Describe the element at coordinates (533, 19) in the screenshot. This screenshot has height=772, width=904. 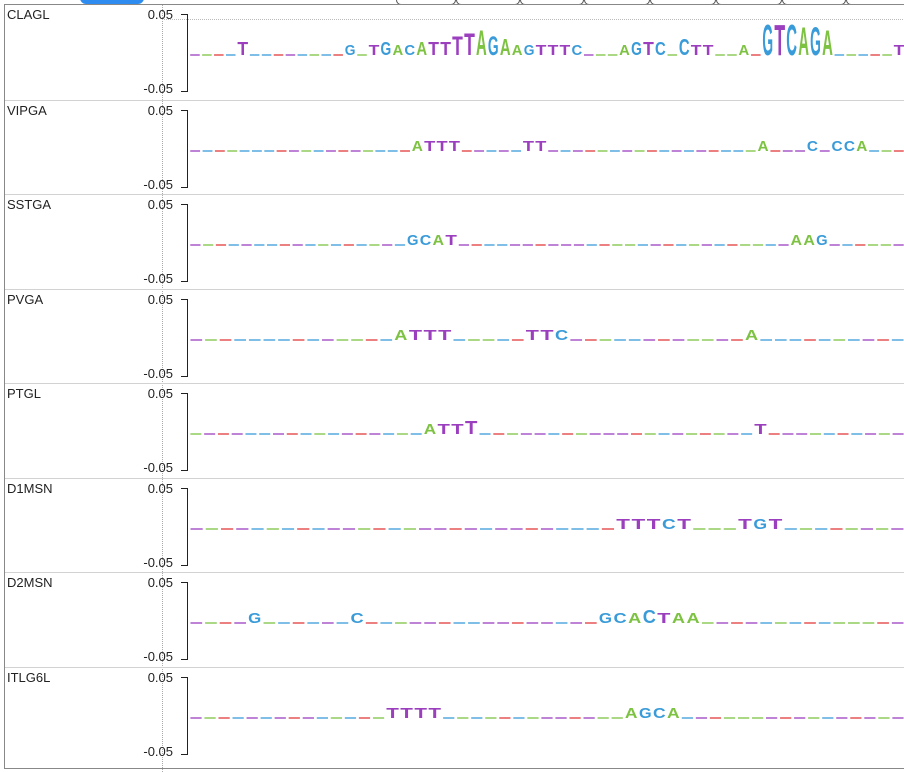
I see `reference-line` at that location.